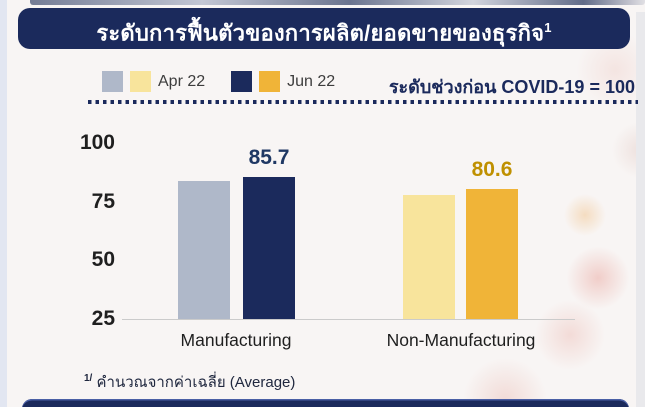 The image size is (645, 407). What do you see at coordinates (196, 382) in the screenshot?
I see `footnote-text: คำนวณจากค่าเฉลี่ย (Average)` at bounding box center [196, 382].